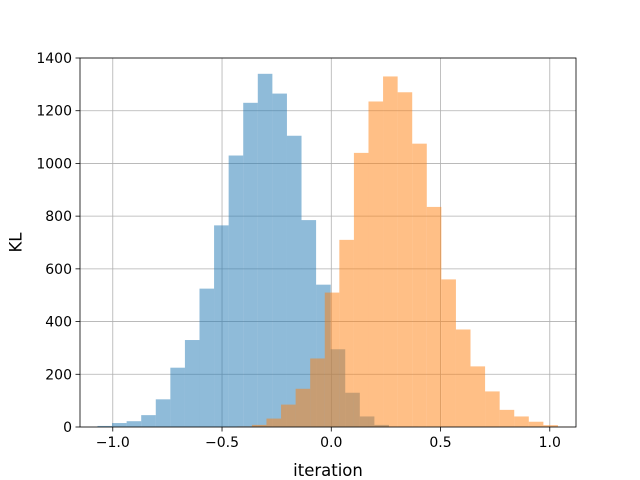  Describe the element at coordinates (328, 470) in the screenshot. I see `x-axis-label: iteration` at that location.